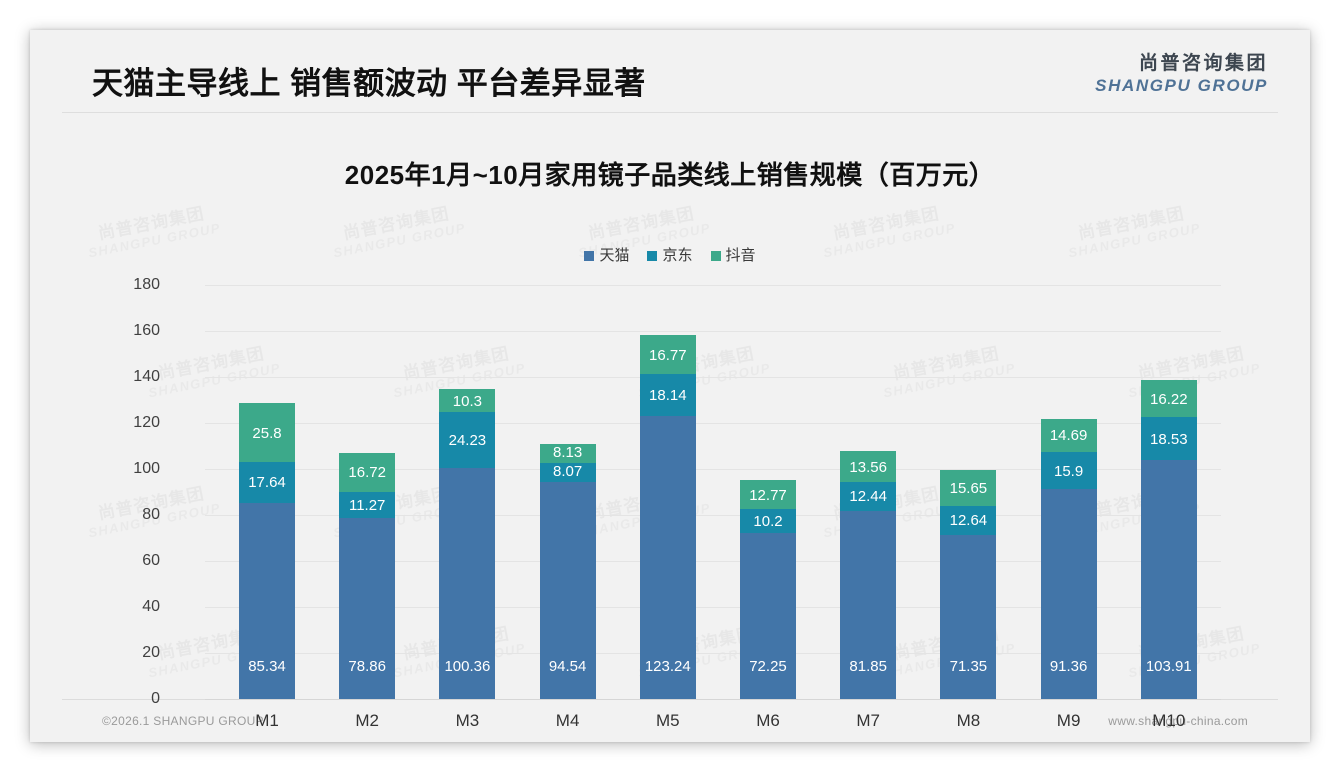 The height and width of the screenshot is (780, 1340). I want to click on bar-value-label: 103.91, so click(1168, 666).